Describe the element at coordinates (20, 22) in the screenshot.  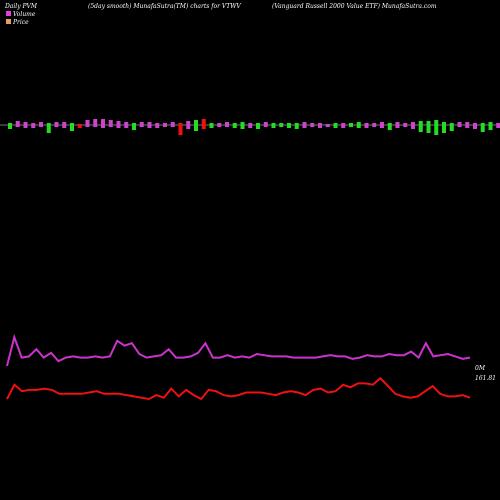
I see `legend-price-label: Price` at that location.